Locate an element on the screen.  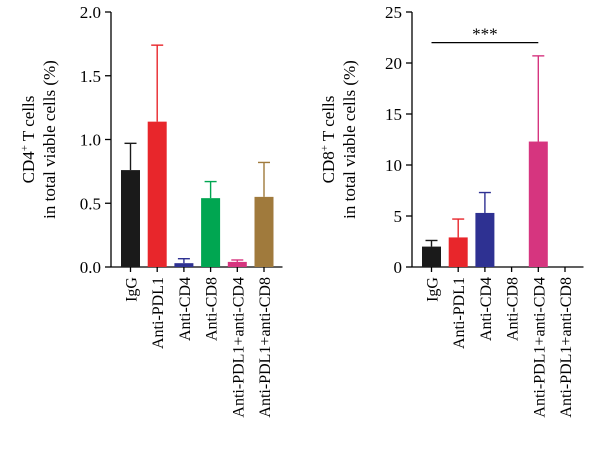
y-axis-label-line-1: CD4+ T cells is located at coordinates (28, 140).